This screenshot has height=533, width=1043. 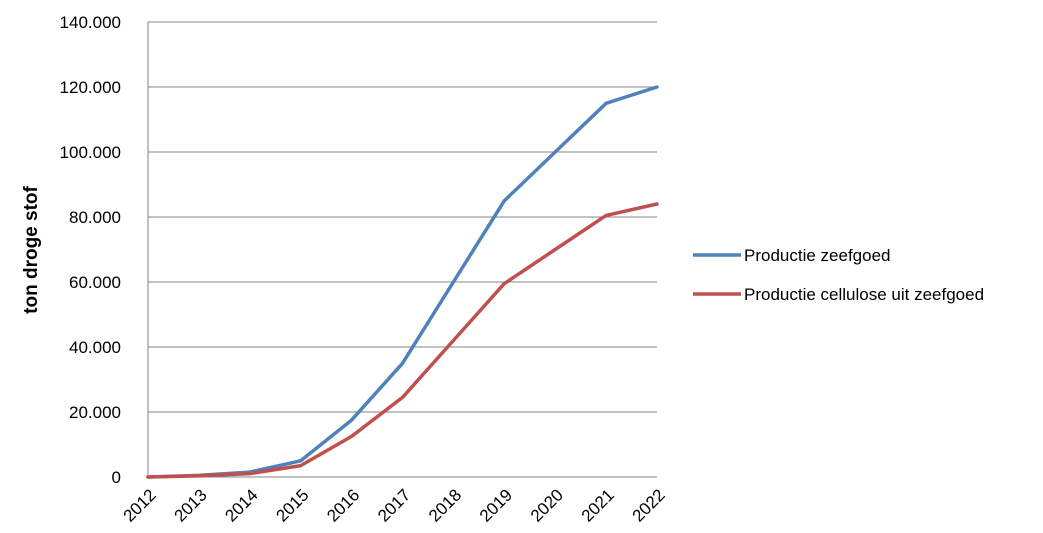 I want to click on x-tick-label: 2013, so click(x=191, y=505).